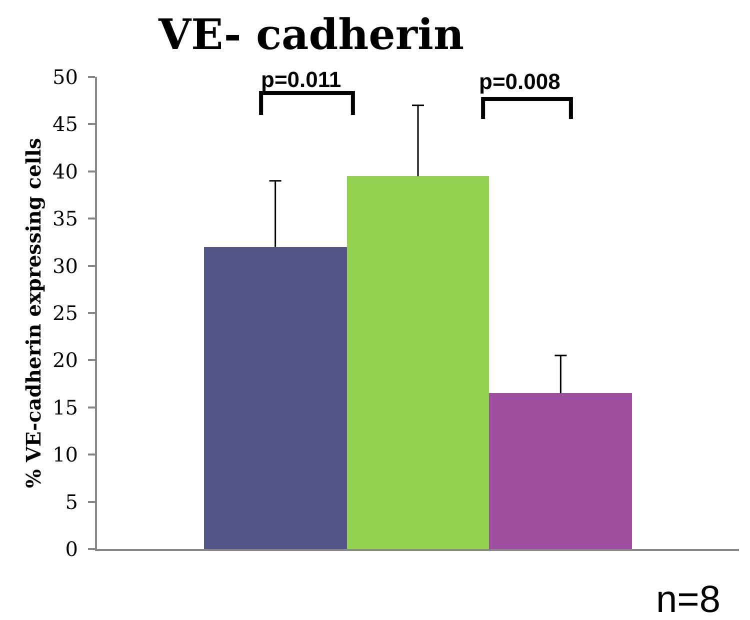 The height and width of the screenshot is (620, 750). What do you see at coordinates (65, 407) in the screenshot?
I see `y-tick-label: 15` at bounding box center [65, 407].